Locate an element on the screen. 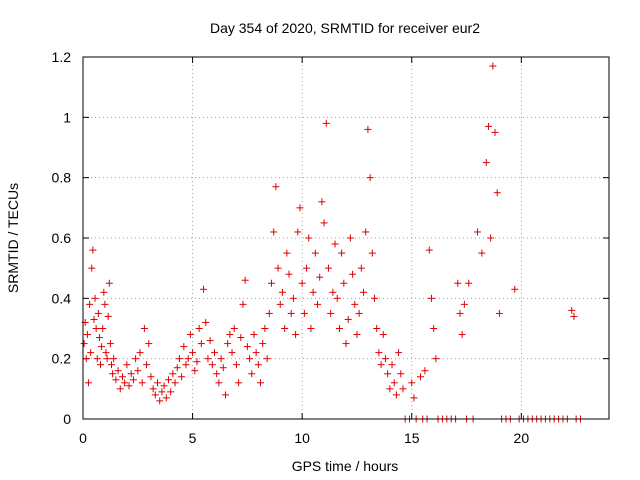  y-tick-label: 0.2 is located at coordinates (62, 359).